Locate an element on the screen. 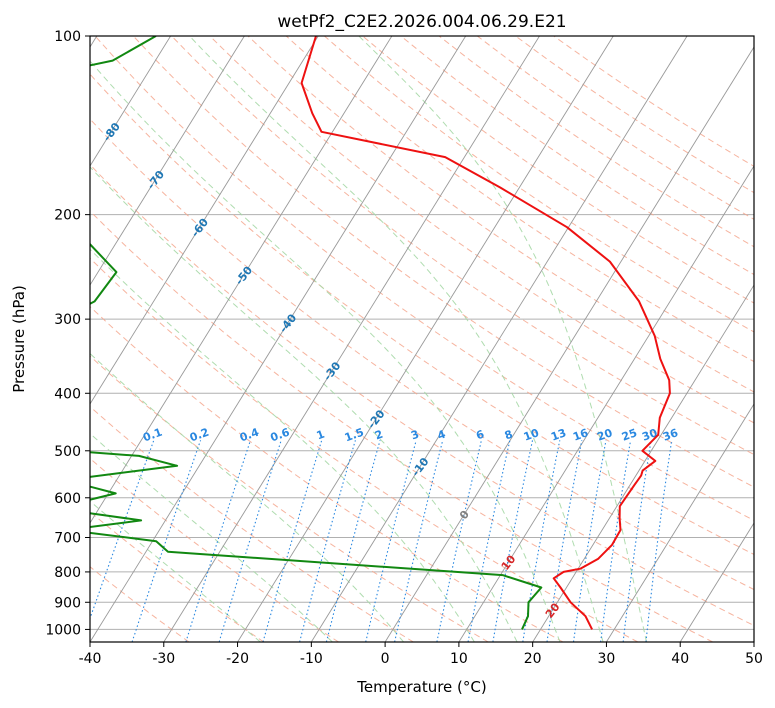 The width and height of the screenshot is (775, 708). mixing-ratio-label: 8 is located at coordinates (509, 435).